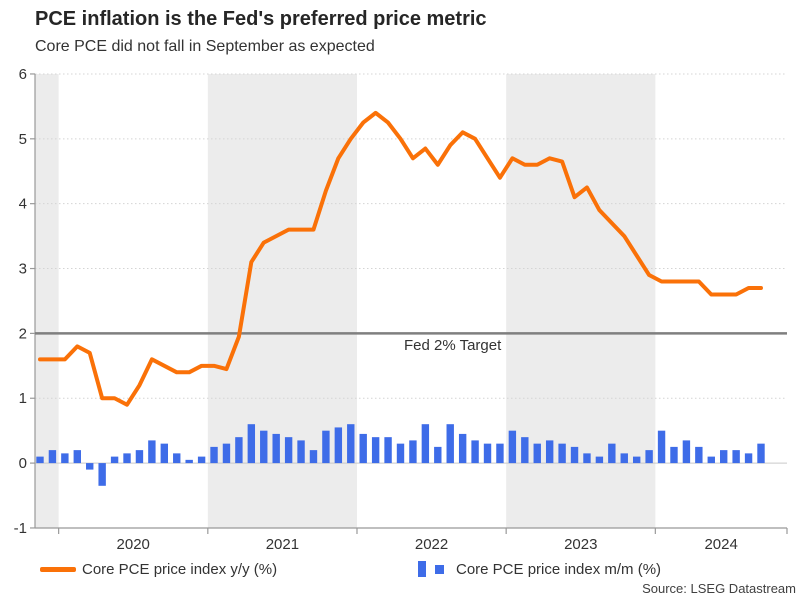 The height and width of the screenshot is (601, 801). I want to click on legend-label-yoy: Core PCE price index y/y (%), so click(180, 569).